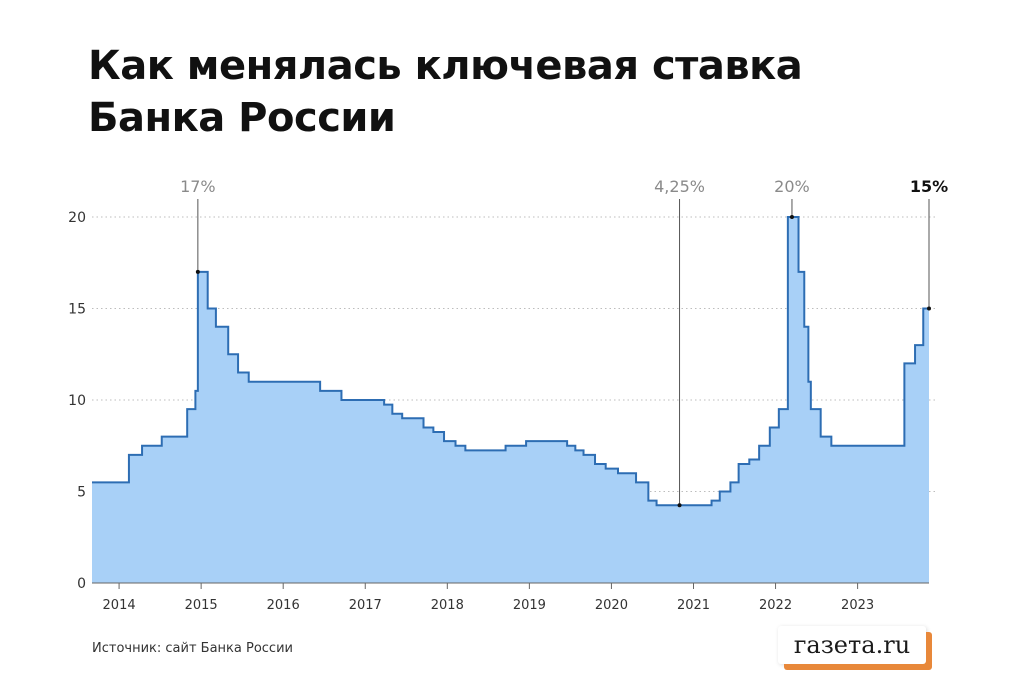  I want to click on annotation-label: 20%, so click(792, 186).